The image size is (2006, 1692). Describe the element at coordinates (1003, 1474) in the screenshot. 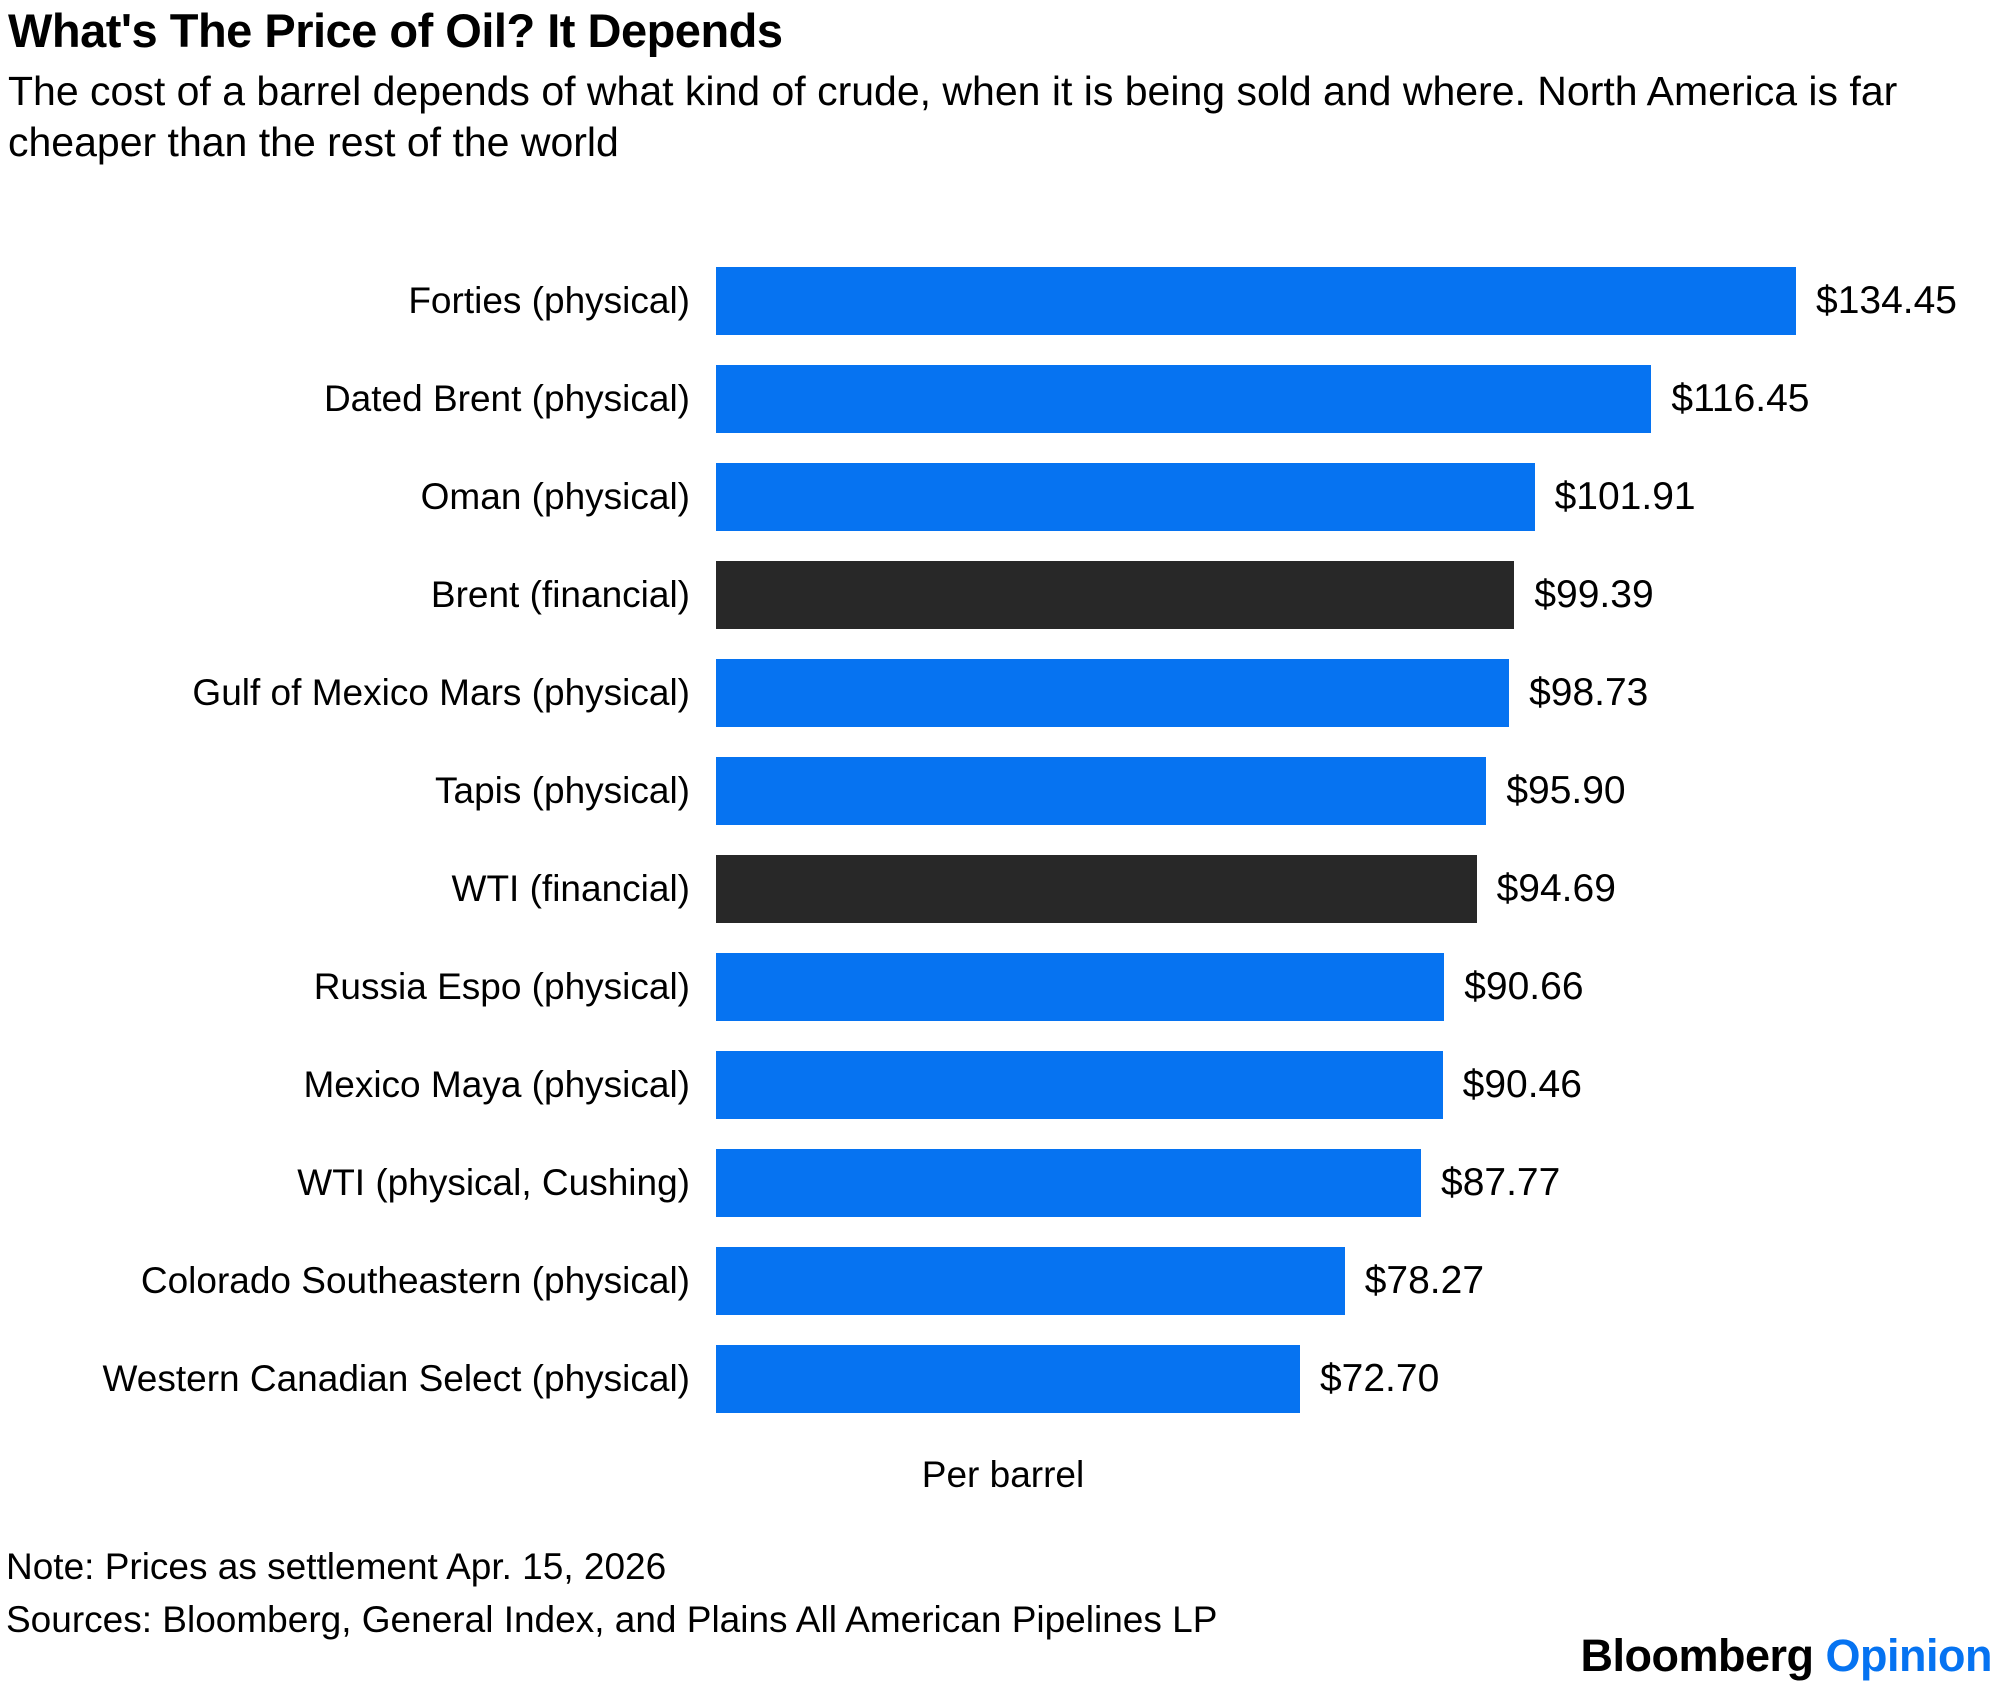

I see `x-axis-label: Per barrel` at that location.